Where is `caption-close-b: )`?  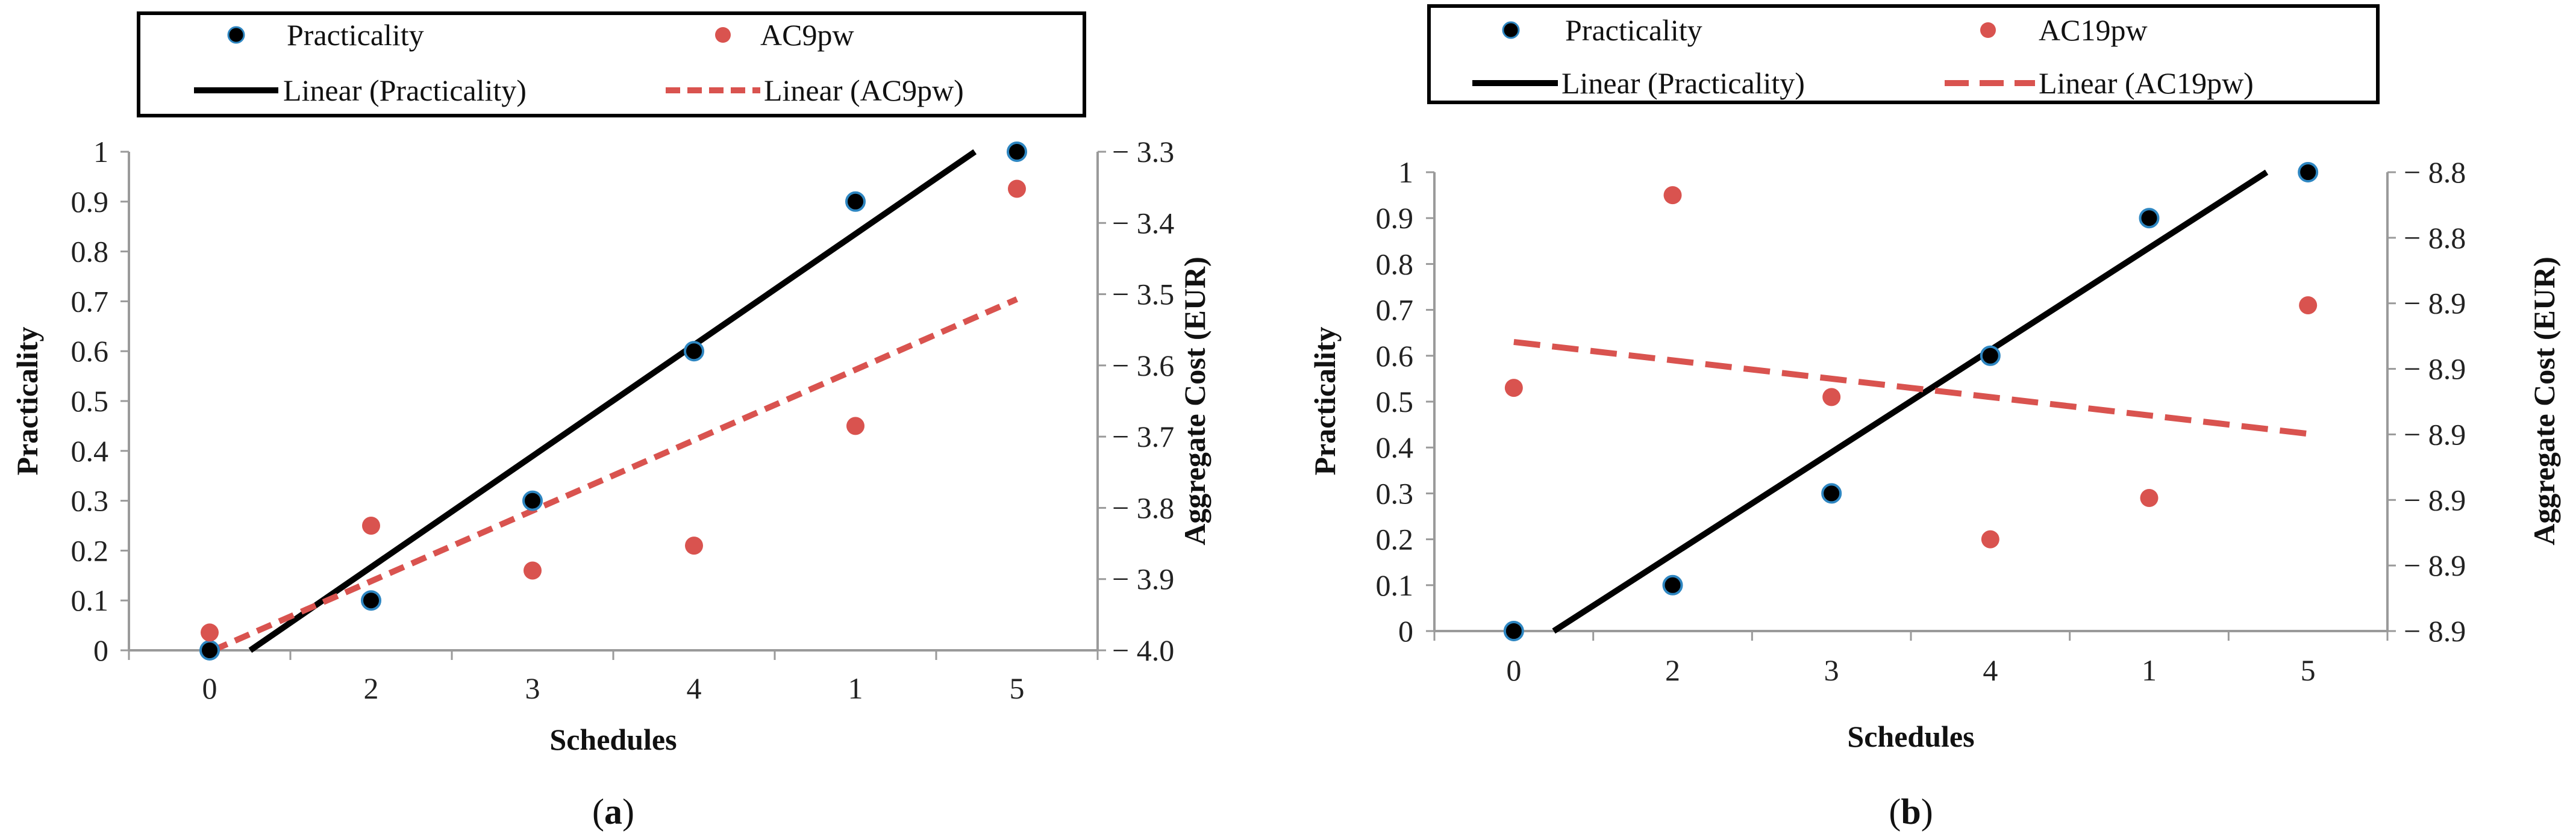 caption-close-b: ) is located at coordinates (1927, 812).